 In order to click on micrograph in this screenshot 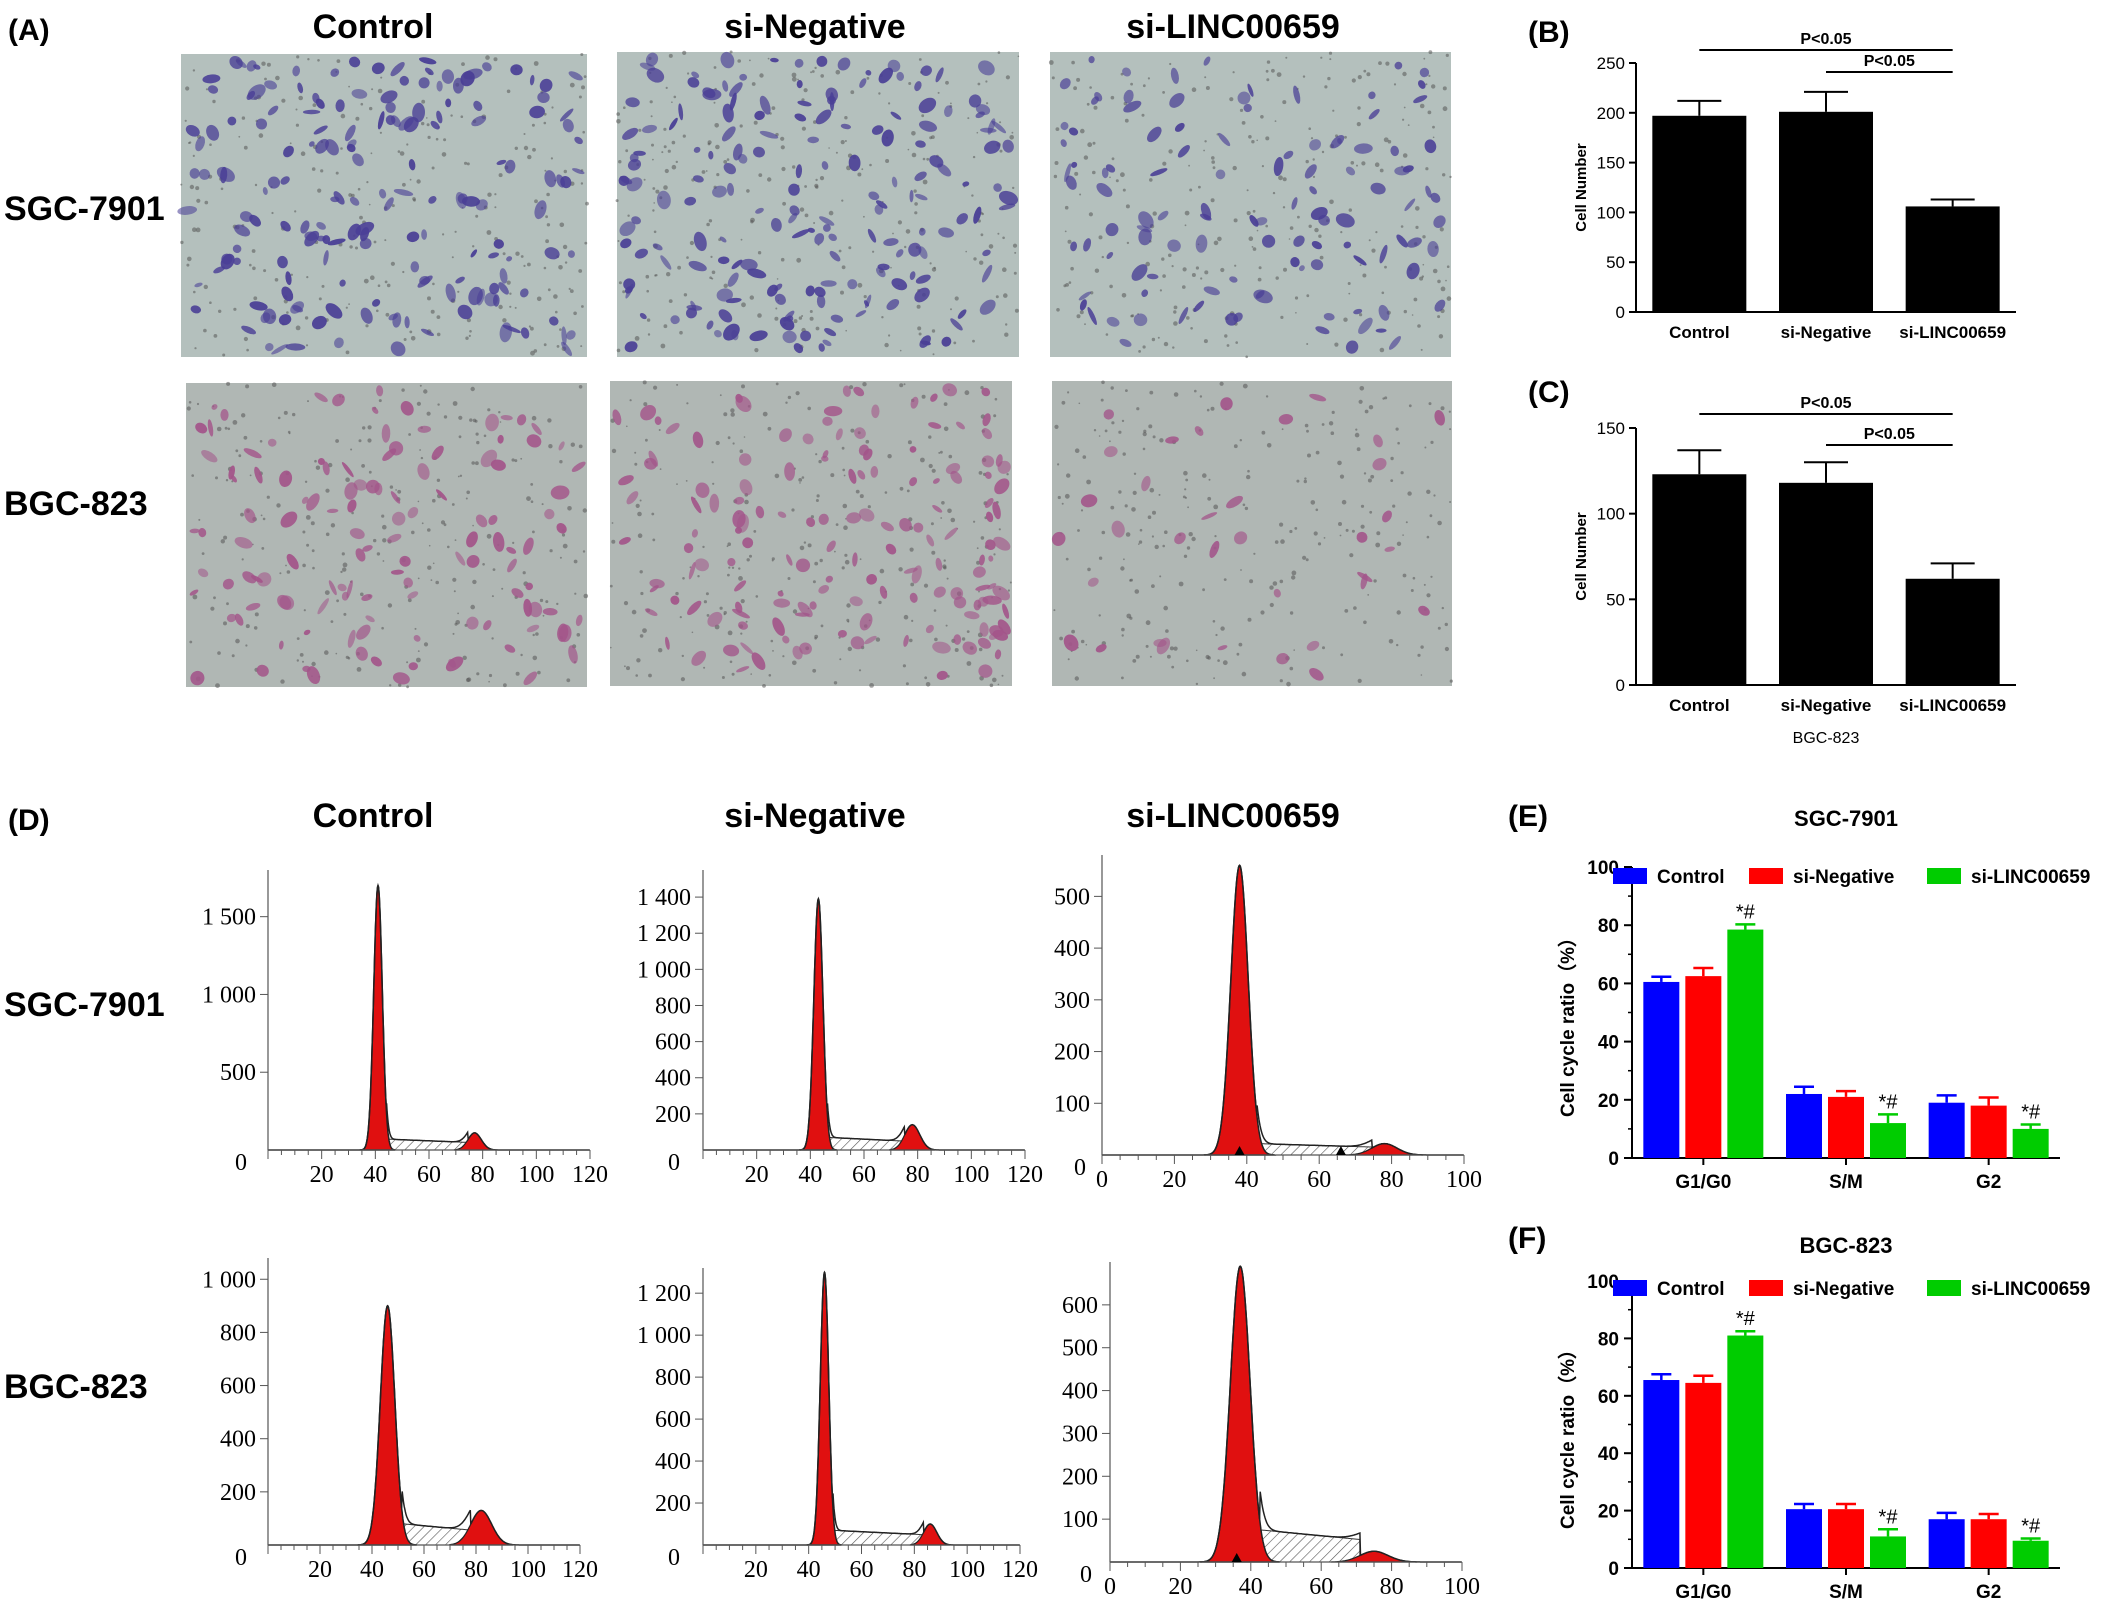, I will do `click(383, 205)`.